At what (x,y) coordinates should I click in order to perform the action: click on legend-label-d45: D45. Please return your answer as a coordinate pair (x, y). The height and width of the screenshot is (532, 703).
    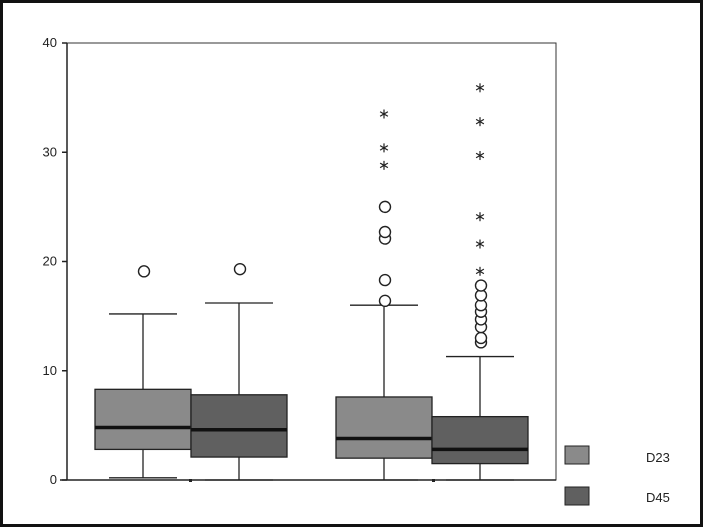
    Looking at the image, I should click on (658, 497).